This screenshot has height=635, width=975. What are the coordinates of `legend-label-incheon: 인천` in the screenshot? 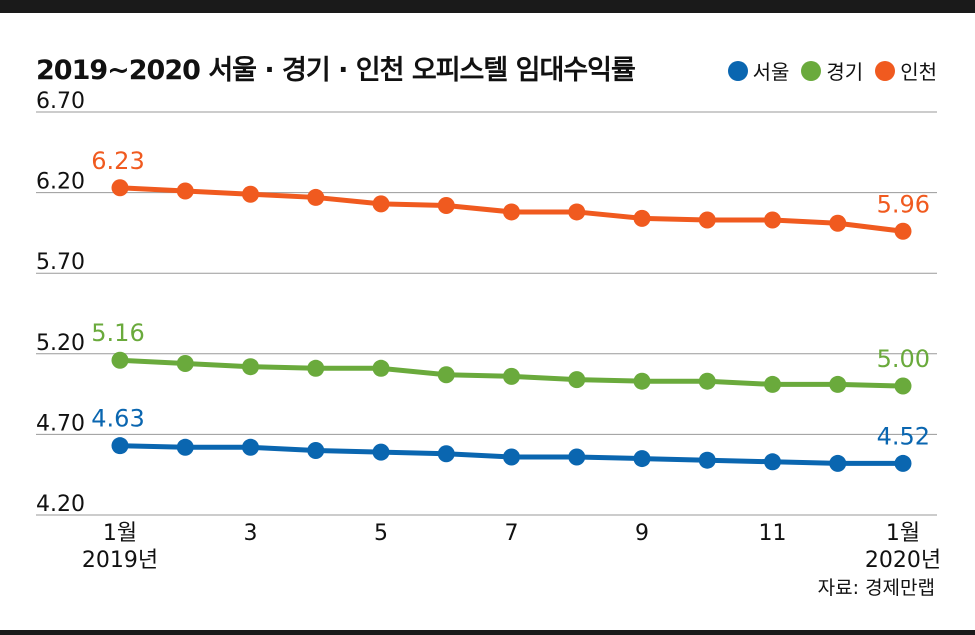 It's located at (918, 72).